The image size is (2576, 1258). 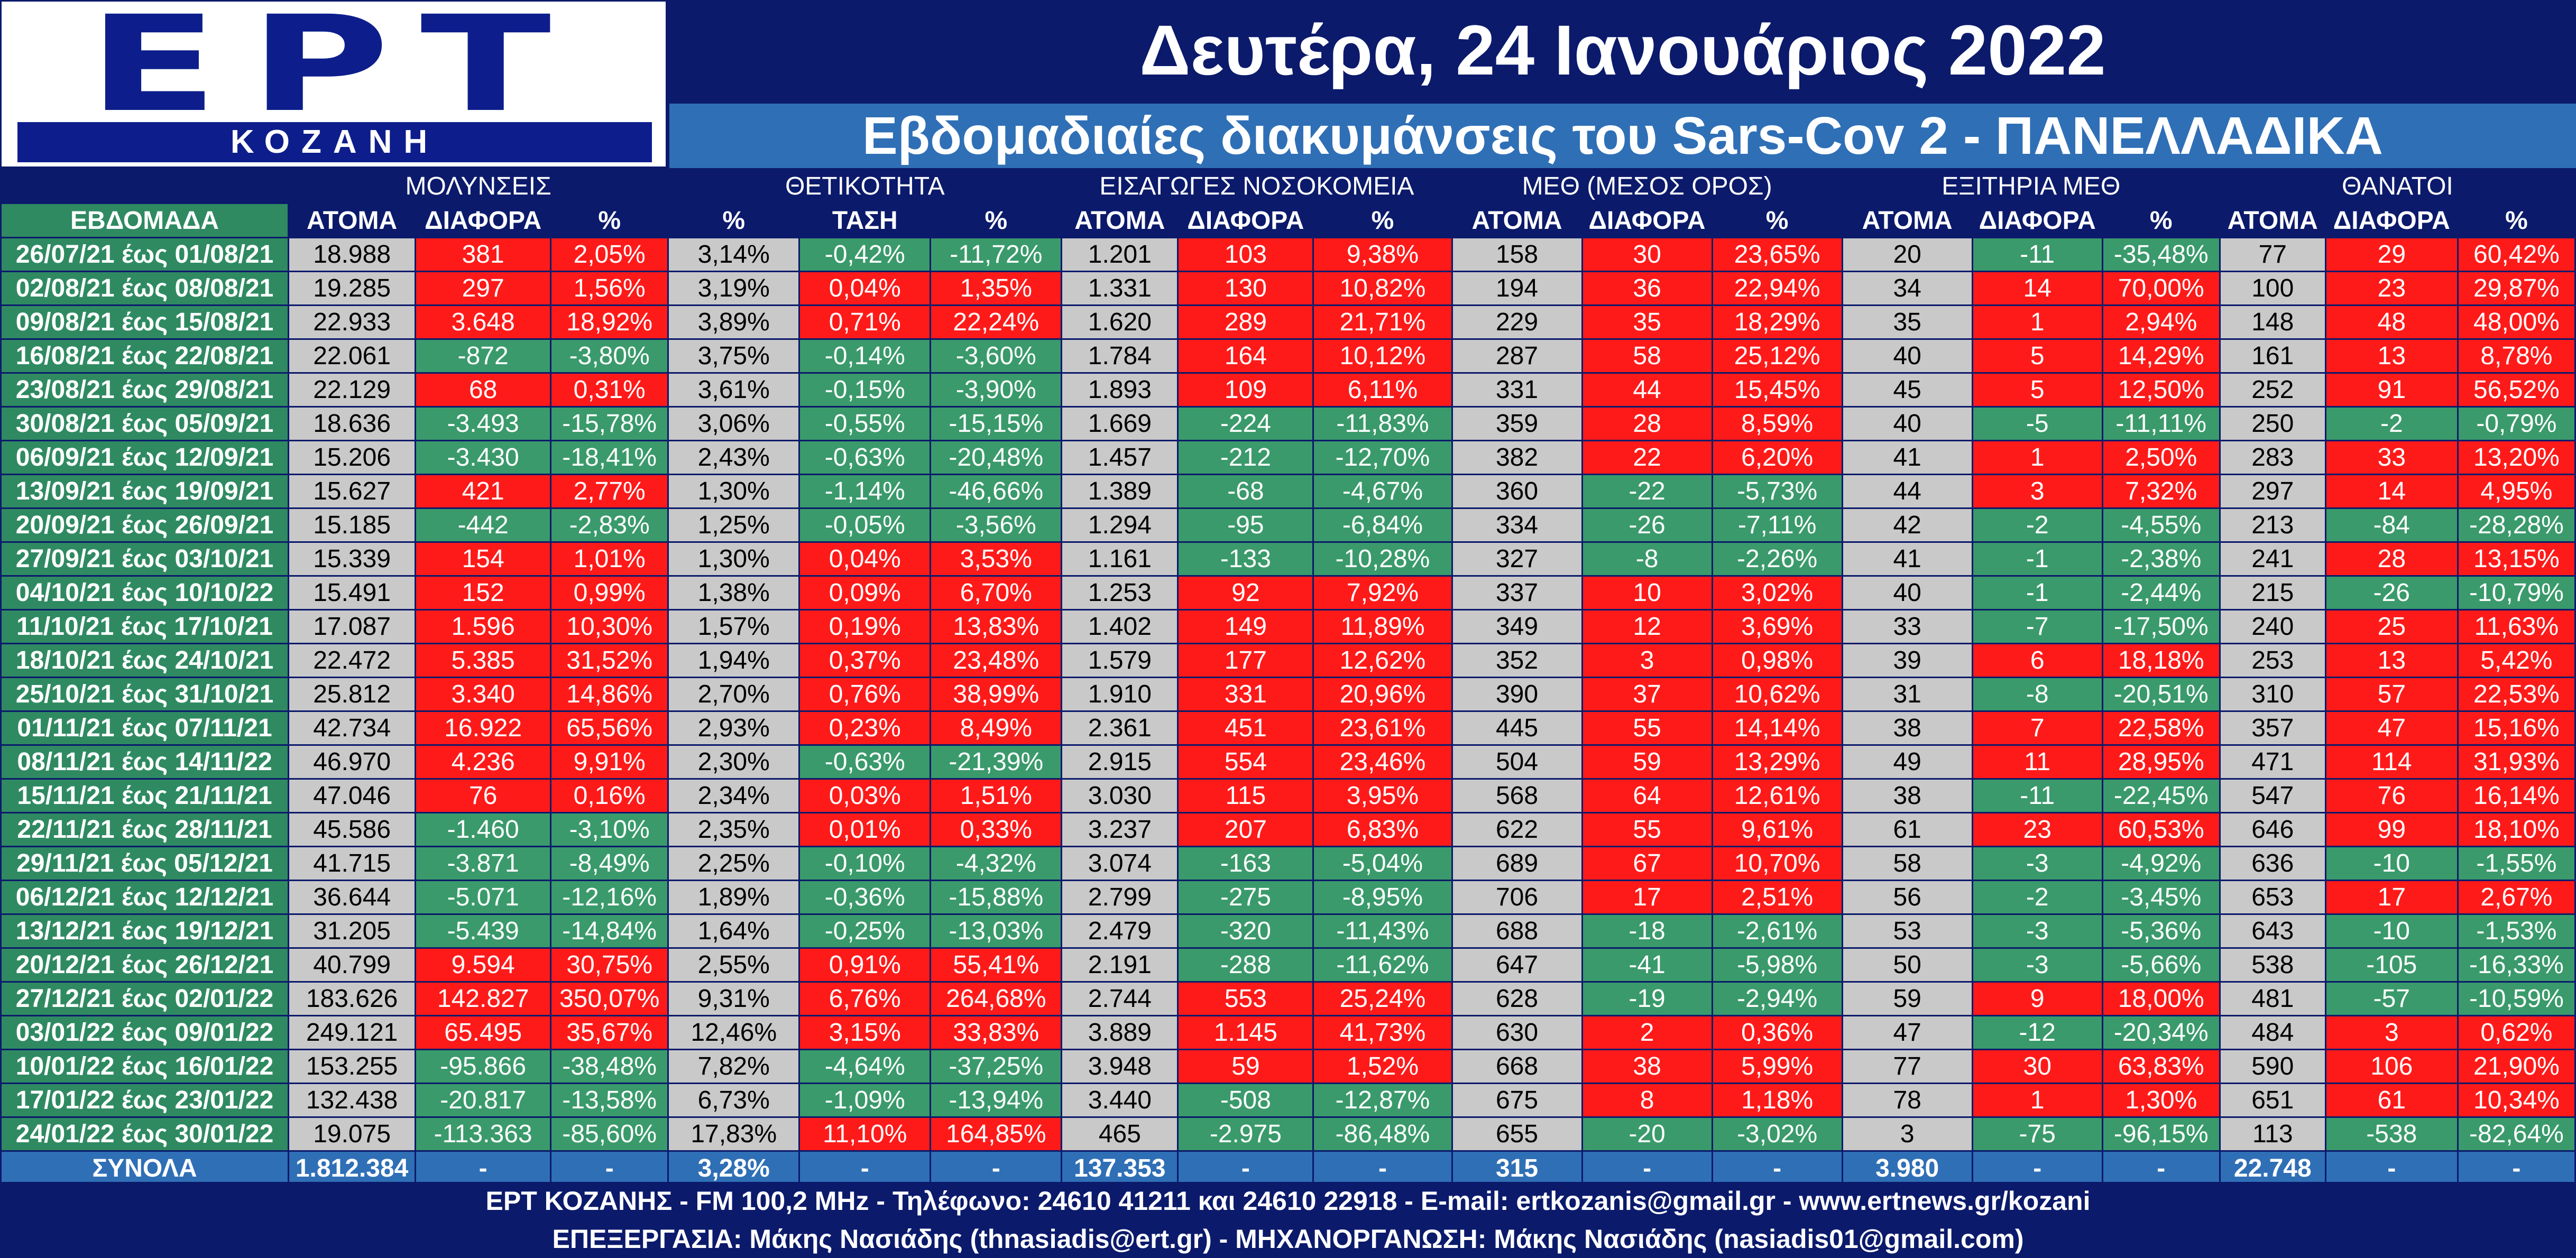 What do you see at coordinates (2516, 356) in the screenshot?
I see `table-cell: 8,78%` at bounding box center [2516, 356].